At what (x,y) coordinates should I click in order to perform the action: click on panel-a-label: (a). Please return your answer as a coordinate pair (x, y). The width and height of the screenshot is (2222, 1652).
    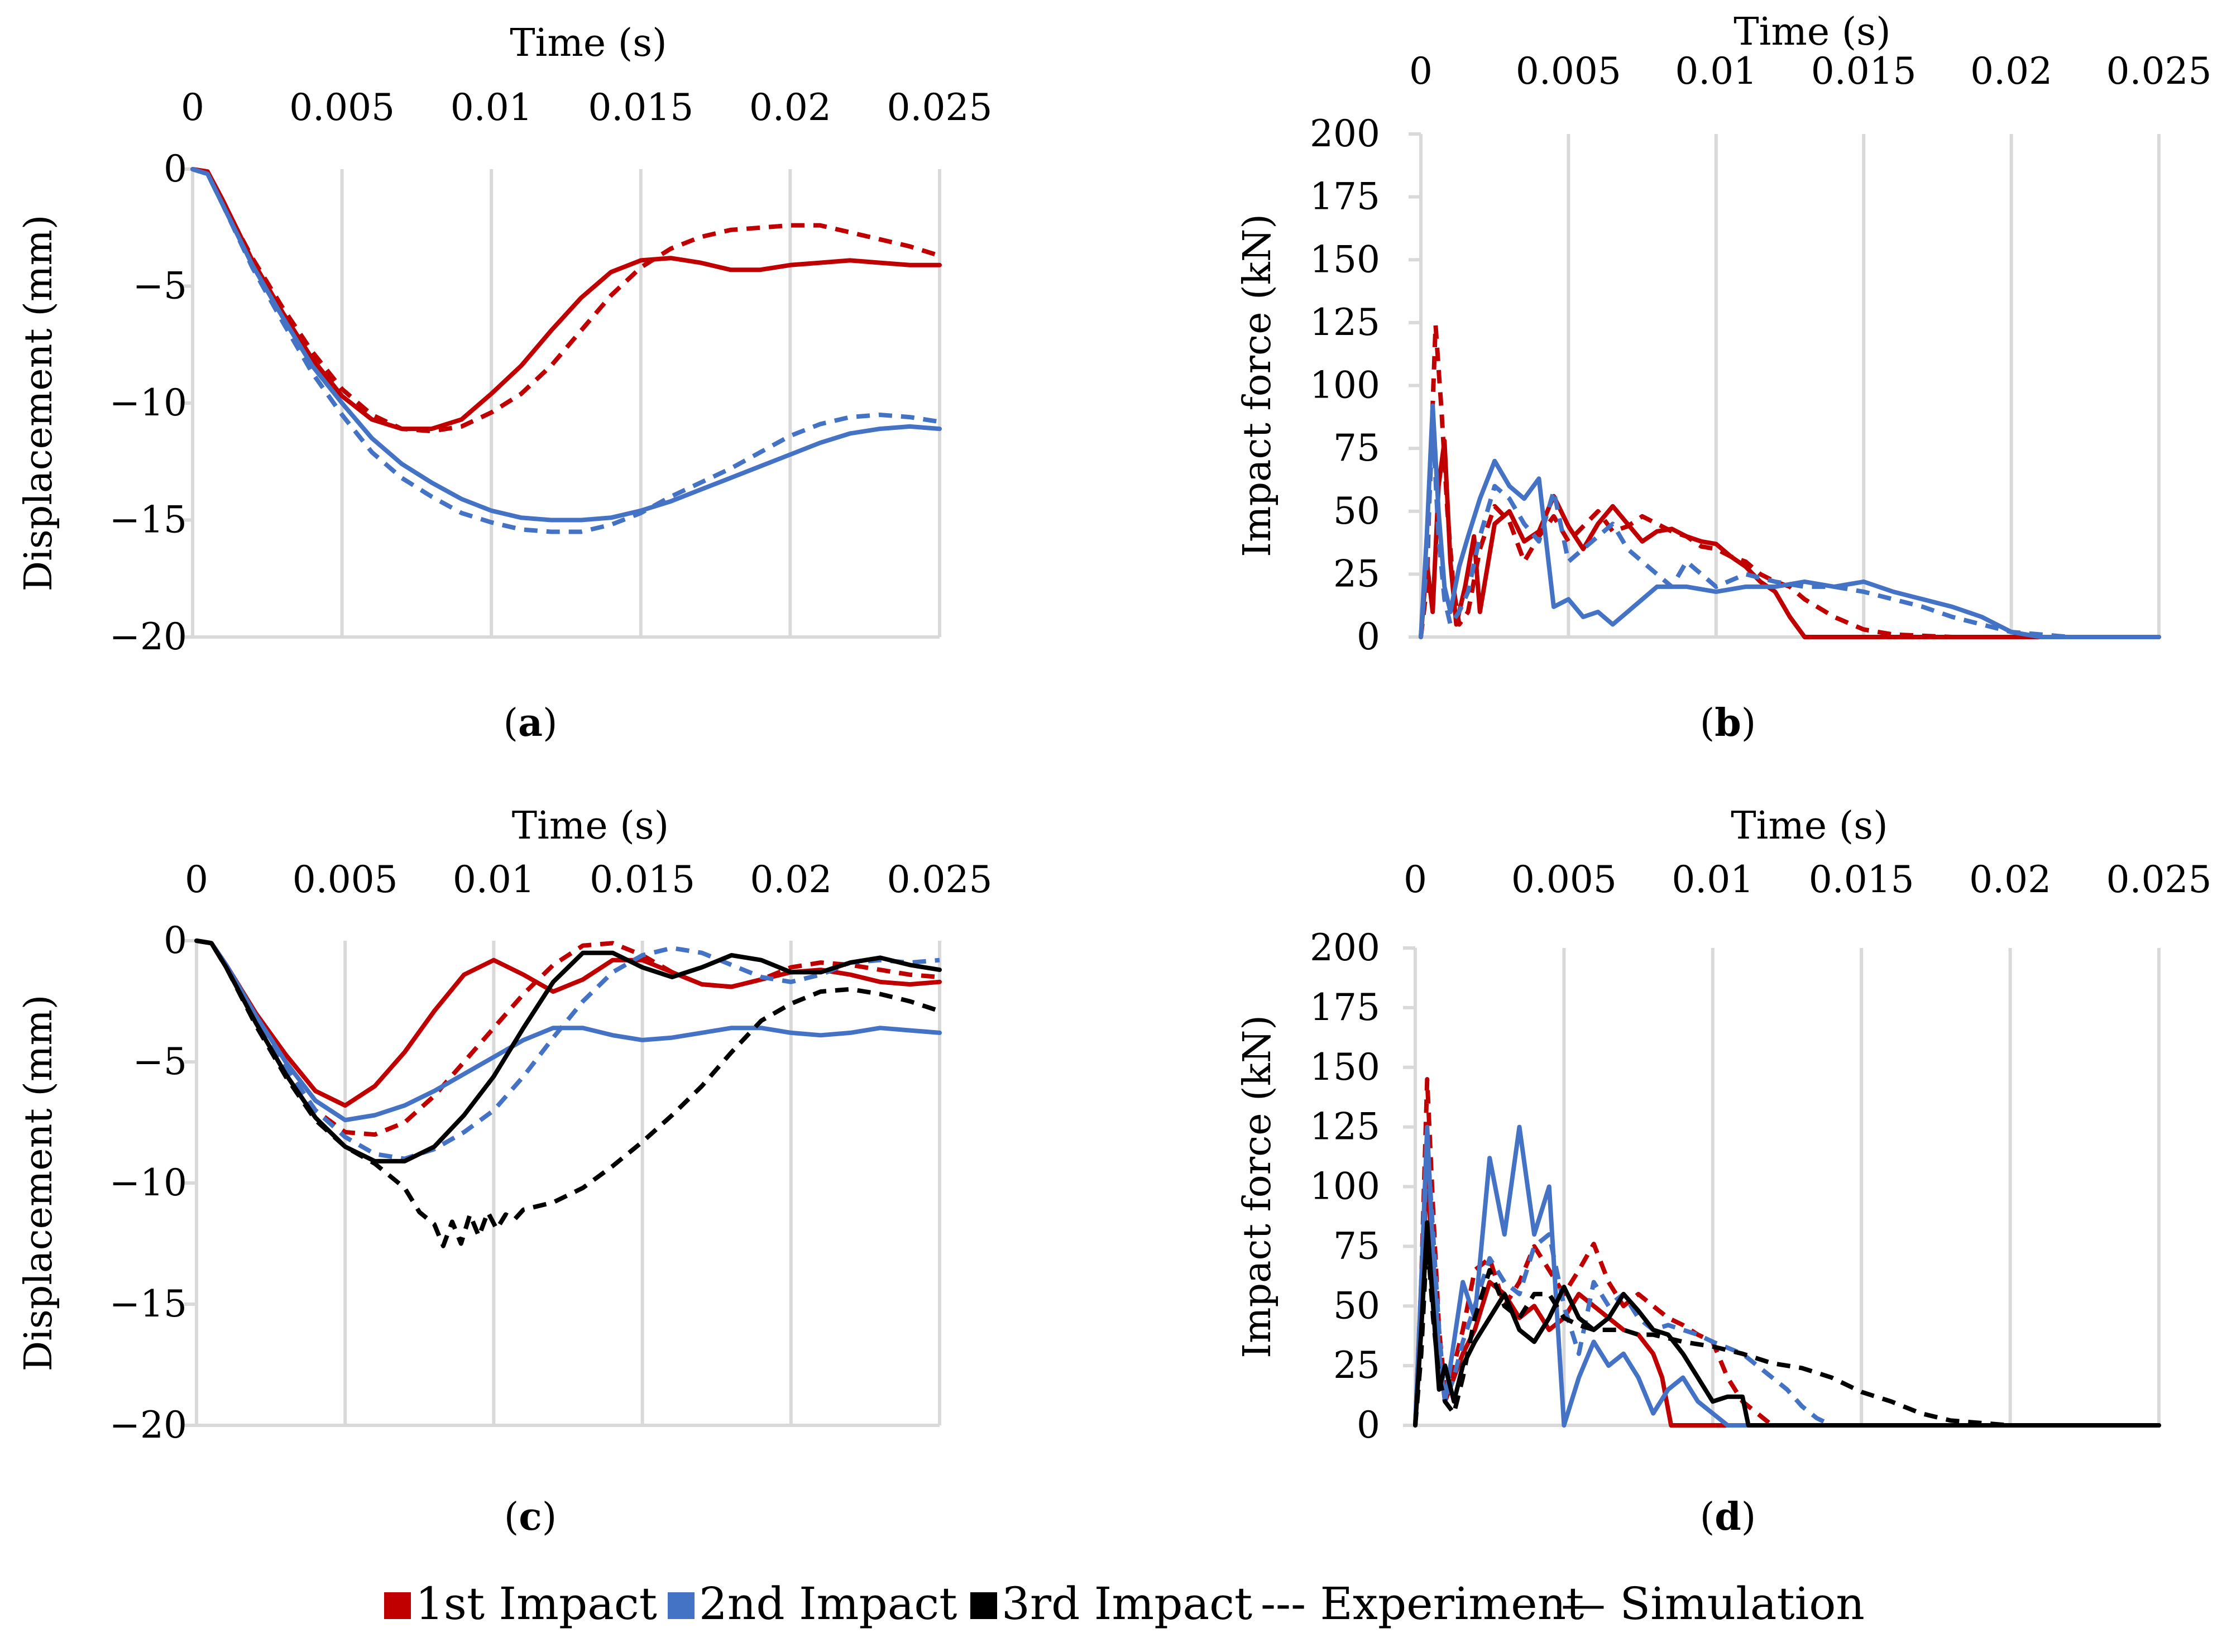
    Looking at the image, I should click on (530, 723).